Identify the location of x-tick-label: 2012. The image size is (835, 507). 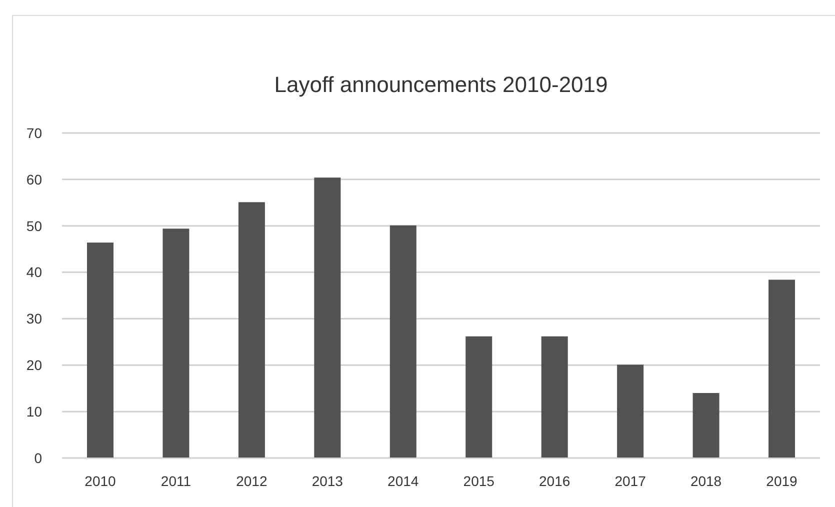
(252, 481).